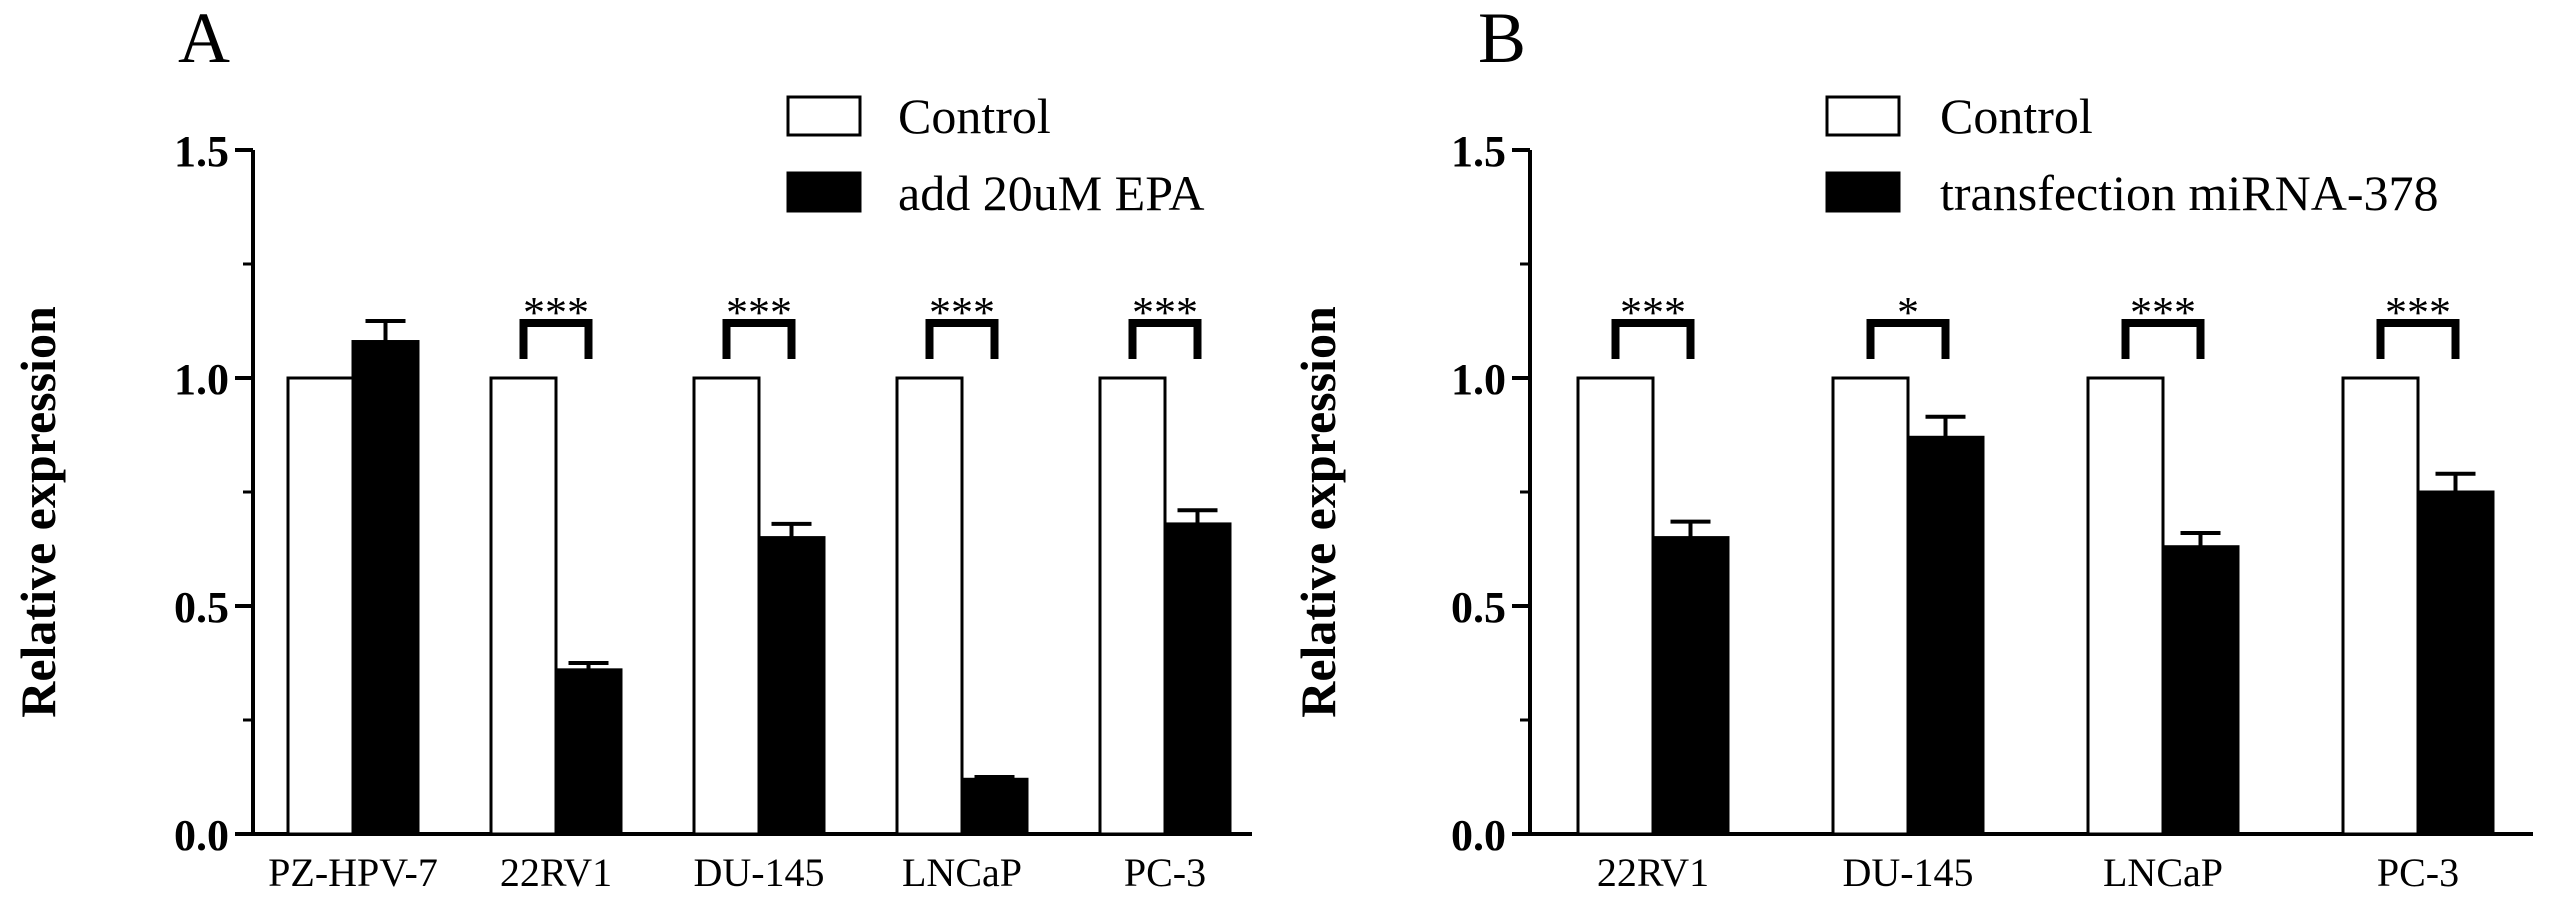 The image size is (2561, 906). What do you see at coordinates (1863, 192) in the screenshot?
I see `panel-b-legend-treatment-swatch` at bounding box center [1863, 192].